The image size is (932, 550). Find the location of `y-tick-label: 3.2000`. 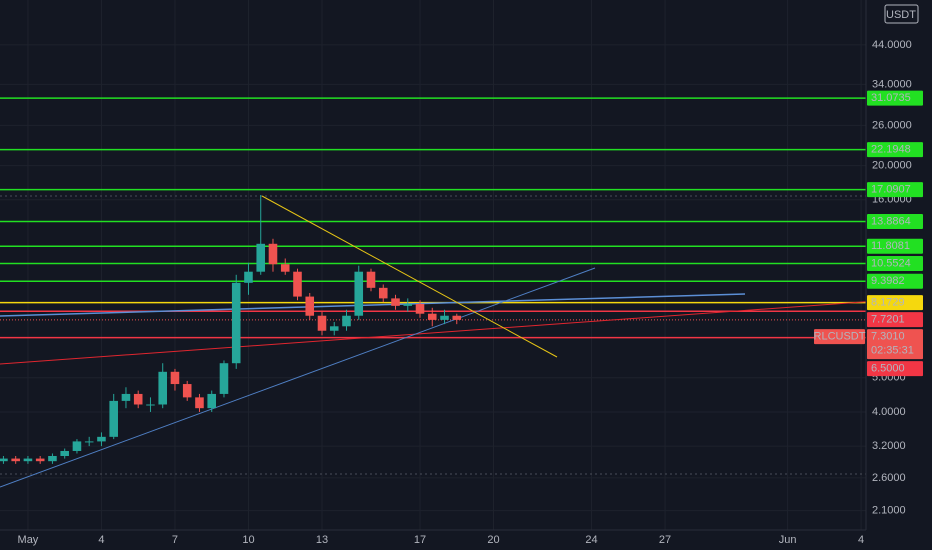

y-tick-label: 3.2000 is located at coordinates (889, 446).